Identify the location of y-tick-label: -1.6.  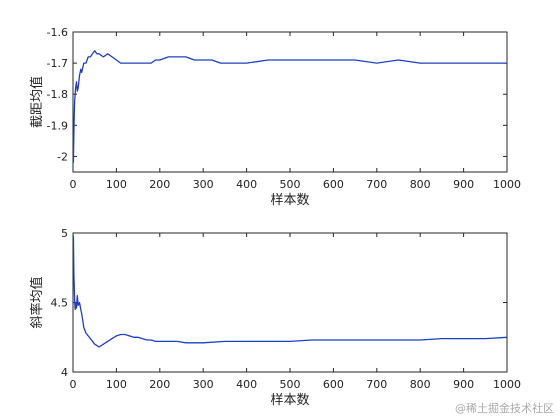
(57, 32).